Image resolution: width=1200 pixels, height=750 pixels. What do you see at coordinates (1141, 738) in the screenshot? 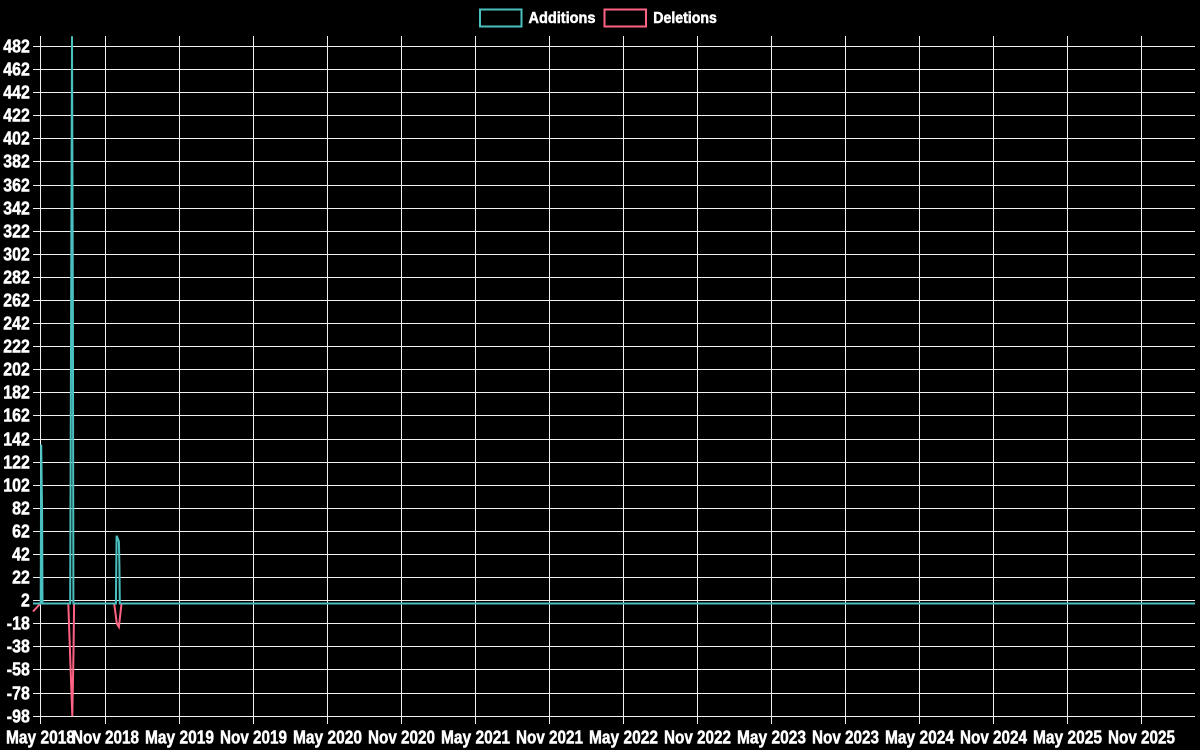
I see `svg-text: Nov 2025` at bounding box center [1141, 738].